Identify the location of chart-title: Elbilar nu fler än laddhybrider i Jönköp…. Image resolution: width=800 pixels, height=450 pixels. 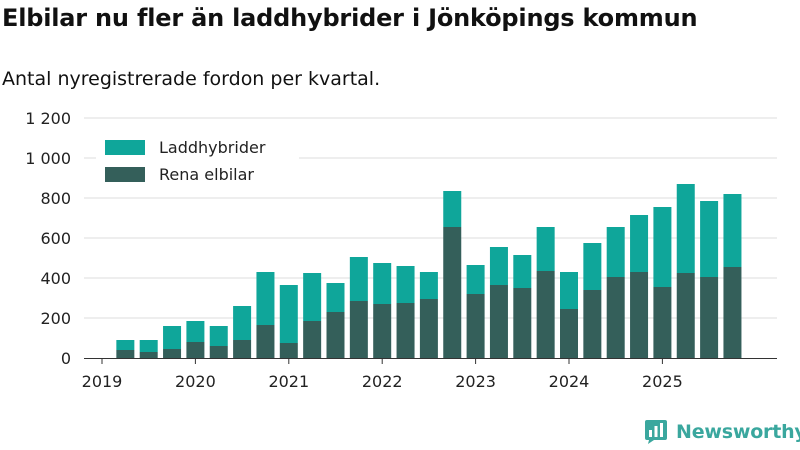
(350, 18).